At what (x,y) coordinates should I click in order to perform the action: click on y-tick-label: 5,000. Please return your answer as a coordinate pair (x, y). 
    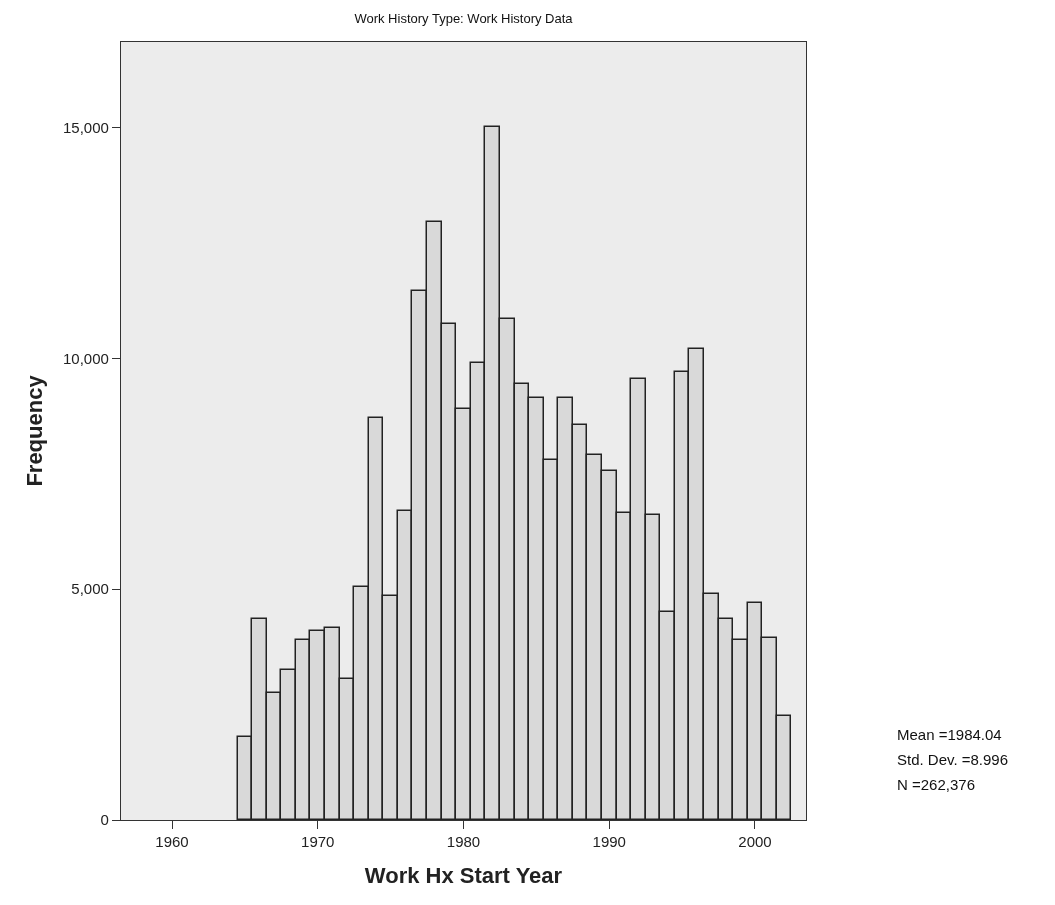
    Looking at the image, I should click on (90, 589).